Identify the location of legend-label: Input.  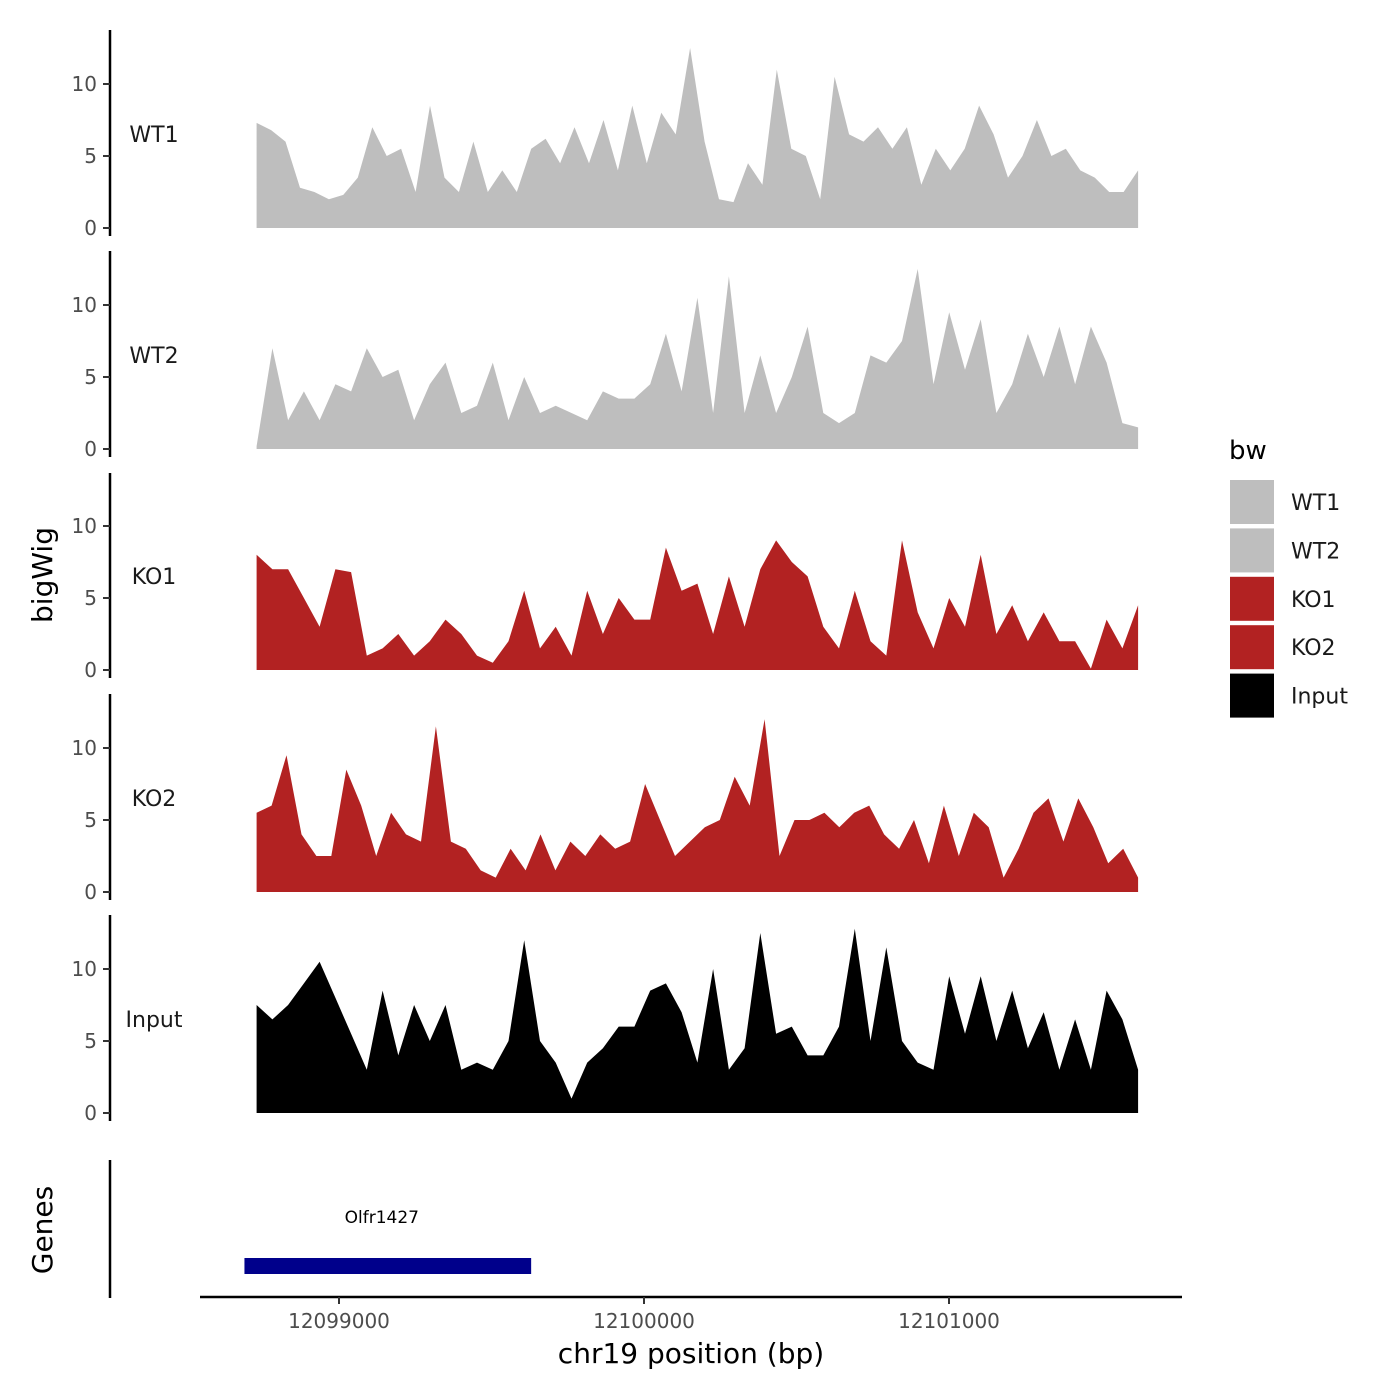
(1319, 697).